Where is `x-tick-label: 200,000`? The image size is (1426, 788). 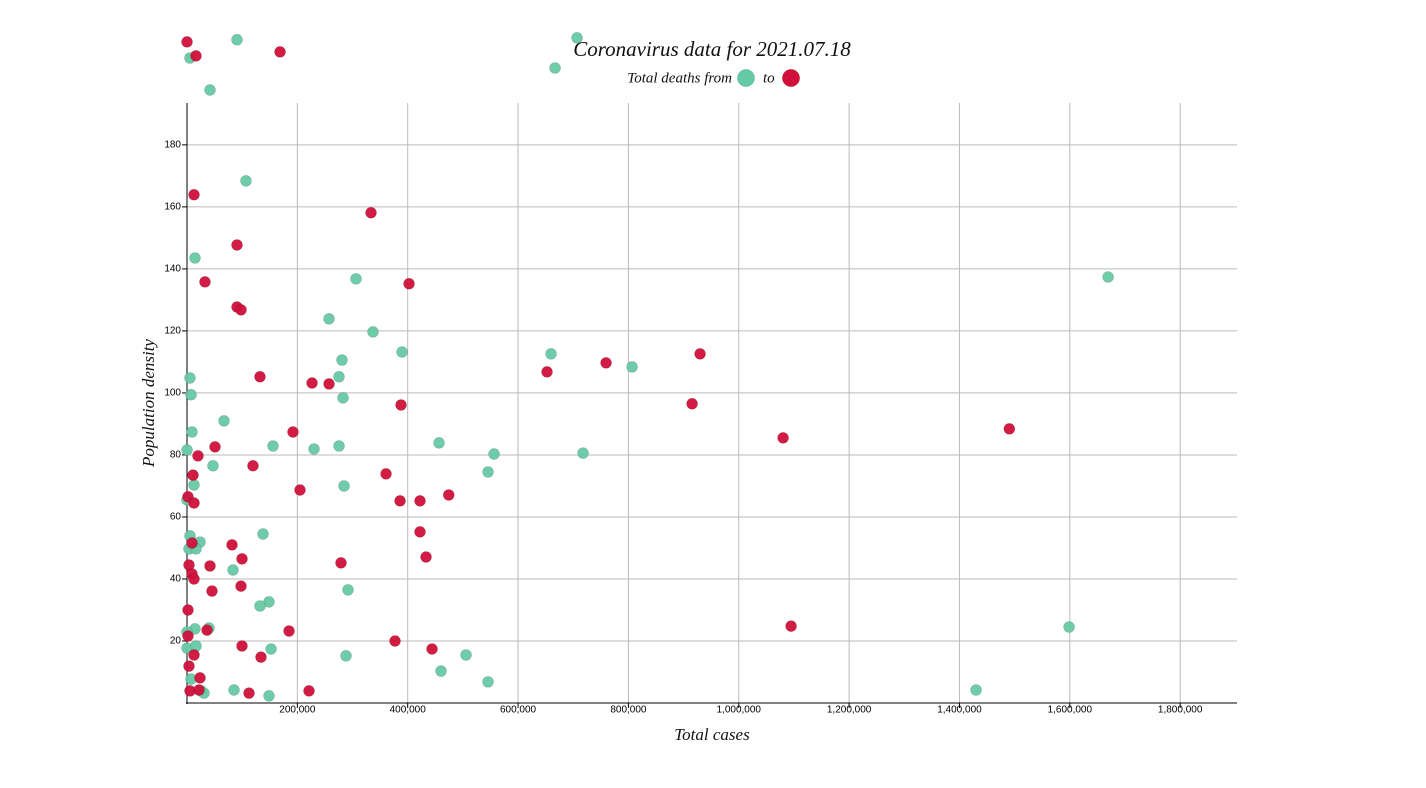 x-tick-label: 200,000 is located at coordinates (297, 710).